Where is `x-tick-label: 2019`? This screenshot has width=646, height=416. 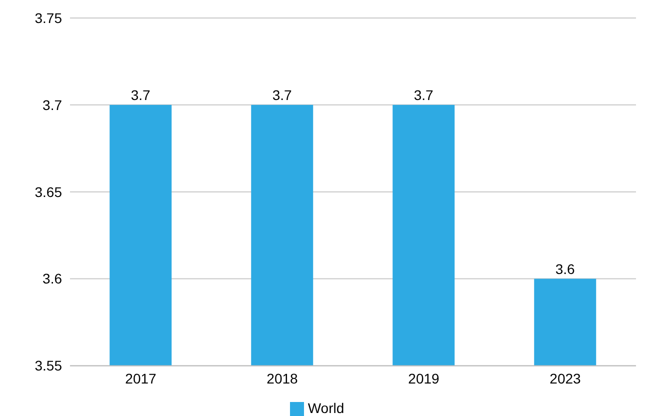 x-tick-label: 2019 is located at coordinates (424, 378).